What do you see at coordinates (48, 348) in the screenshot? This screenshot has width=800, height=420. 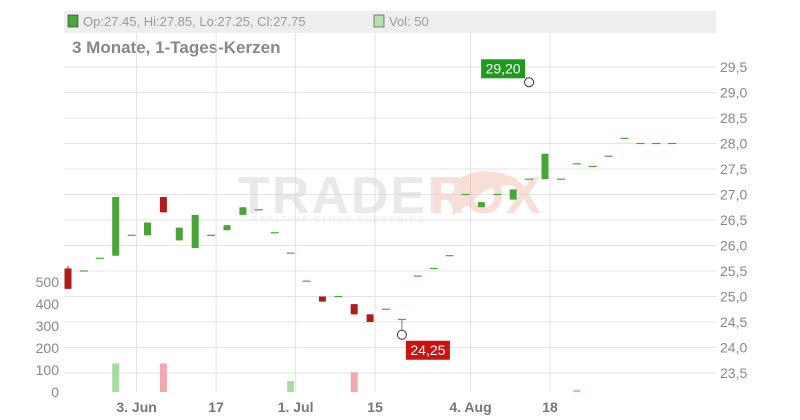 I see `volume-tick-label: 200` at bounding box center [48, 348].